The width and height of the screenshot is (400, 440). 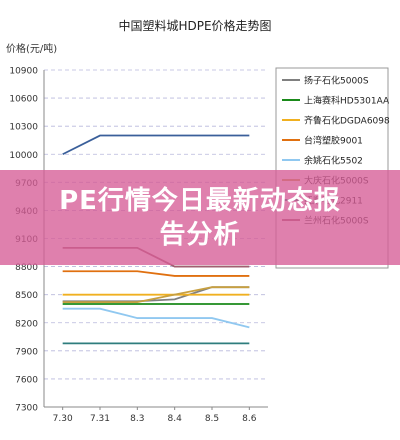 What do you see at coordinates (333, 161) in the screenshot?
I see `legend-entry: 余姚石化5502` at bounding box center [333, 161].